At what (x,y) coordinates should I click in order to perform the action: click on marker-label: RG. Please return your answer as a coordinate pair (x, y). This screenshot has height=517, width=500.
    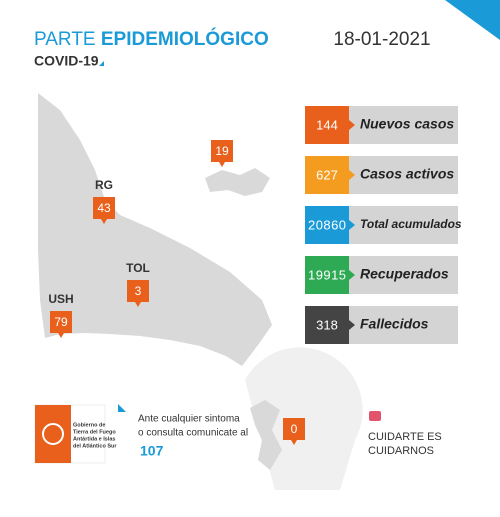
    Looking at the image, I should click on (104, 185).